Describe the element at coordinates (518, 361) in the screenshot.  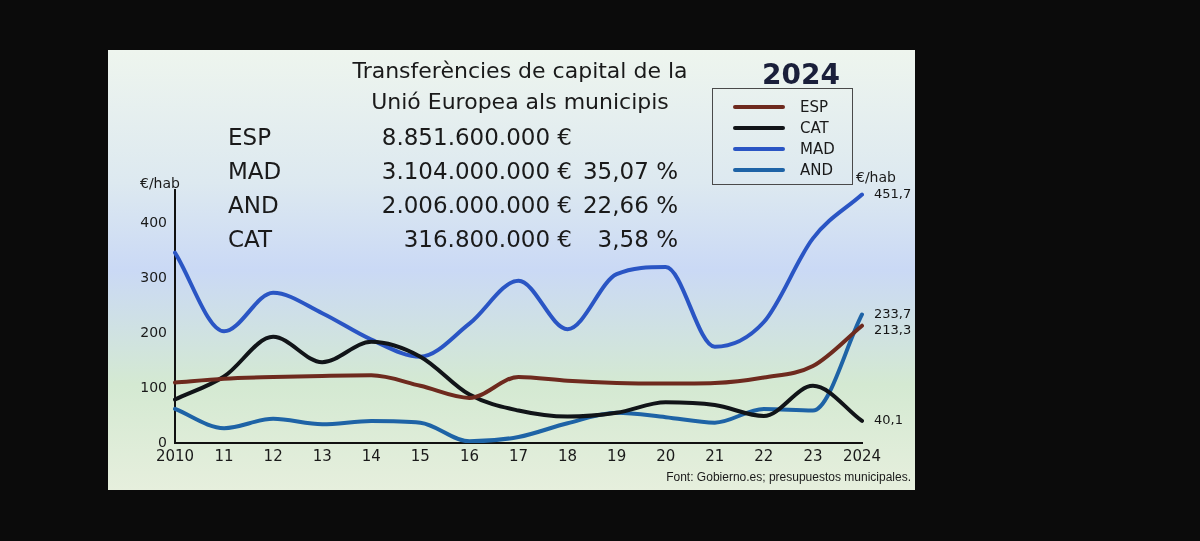
I see `line-series` at that location.